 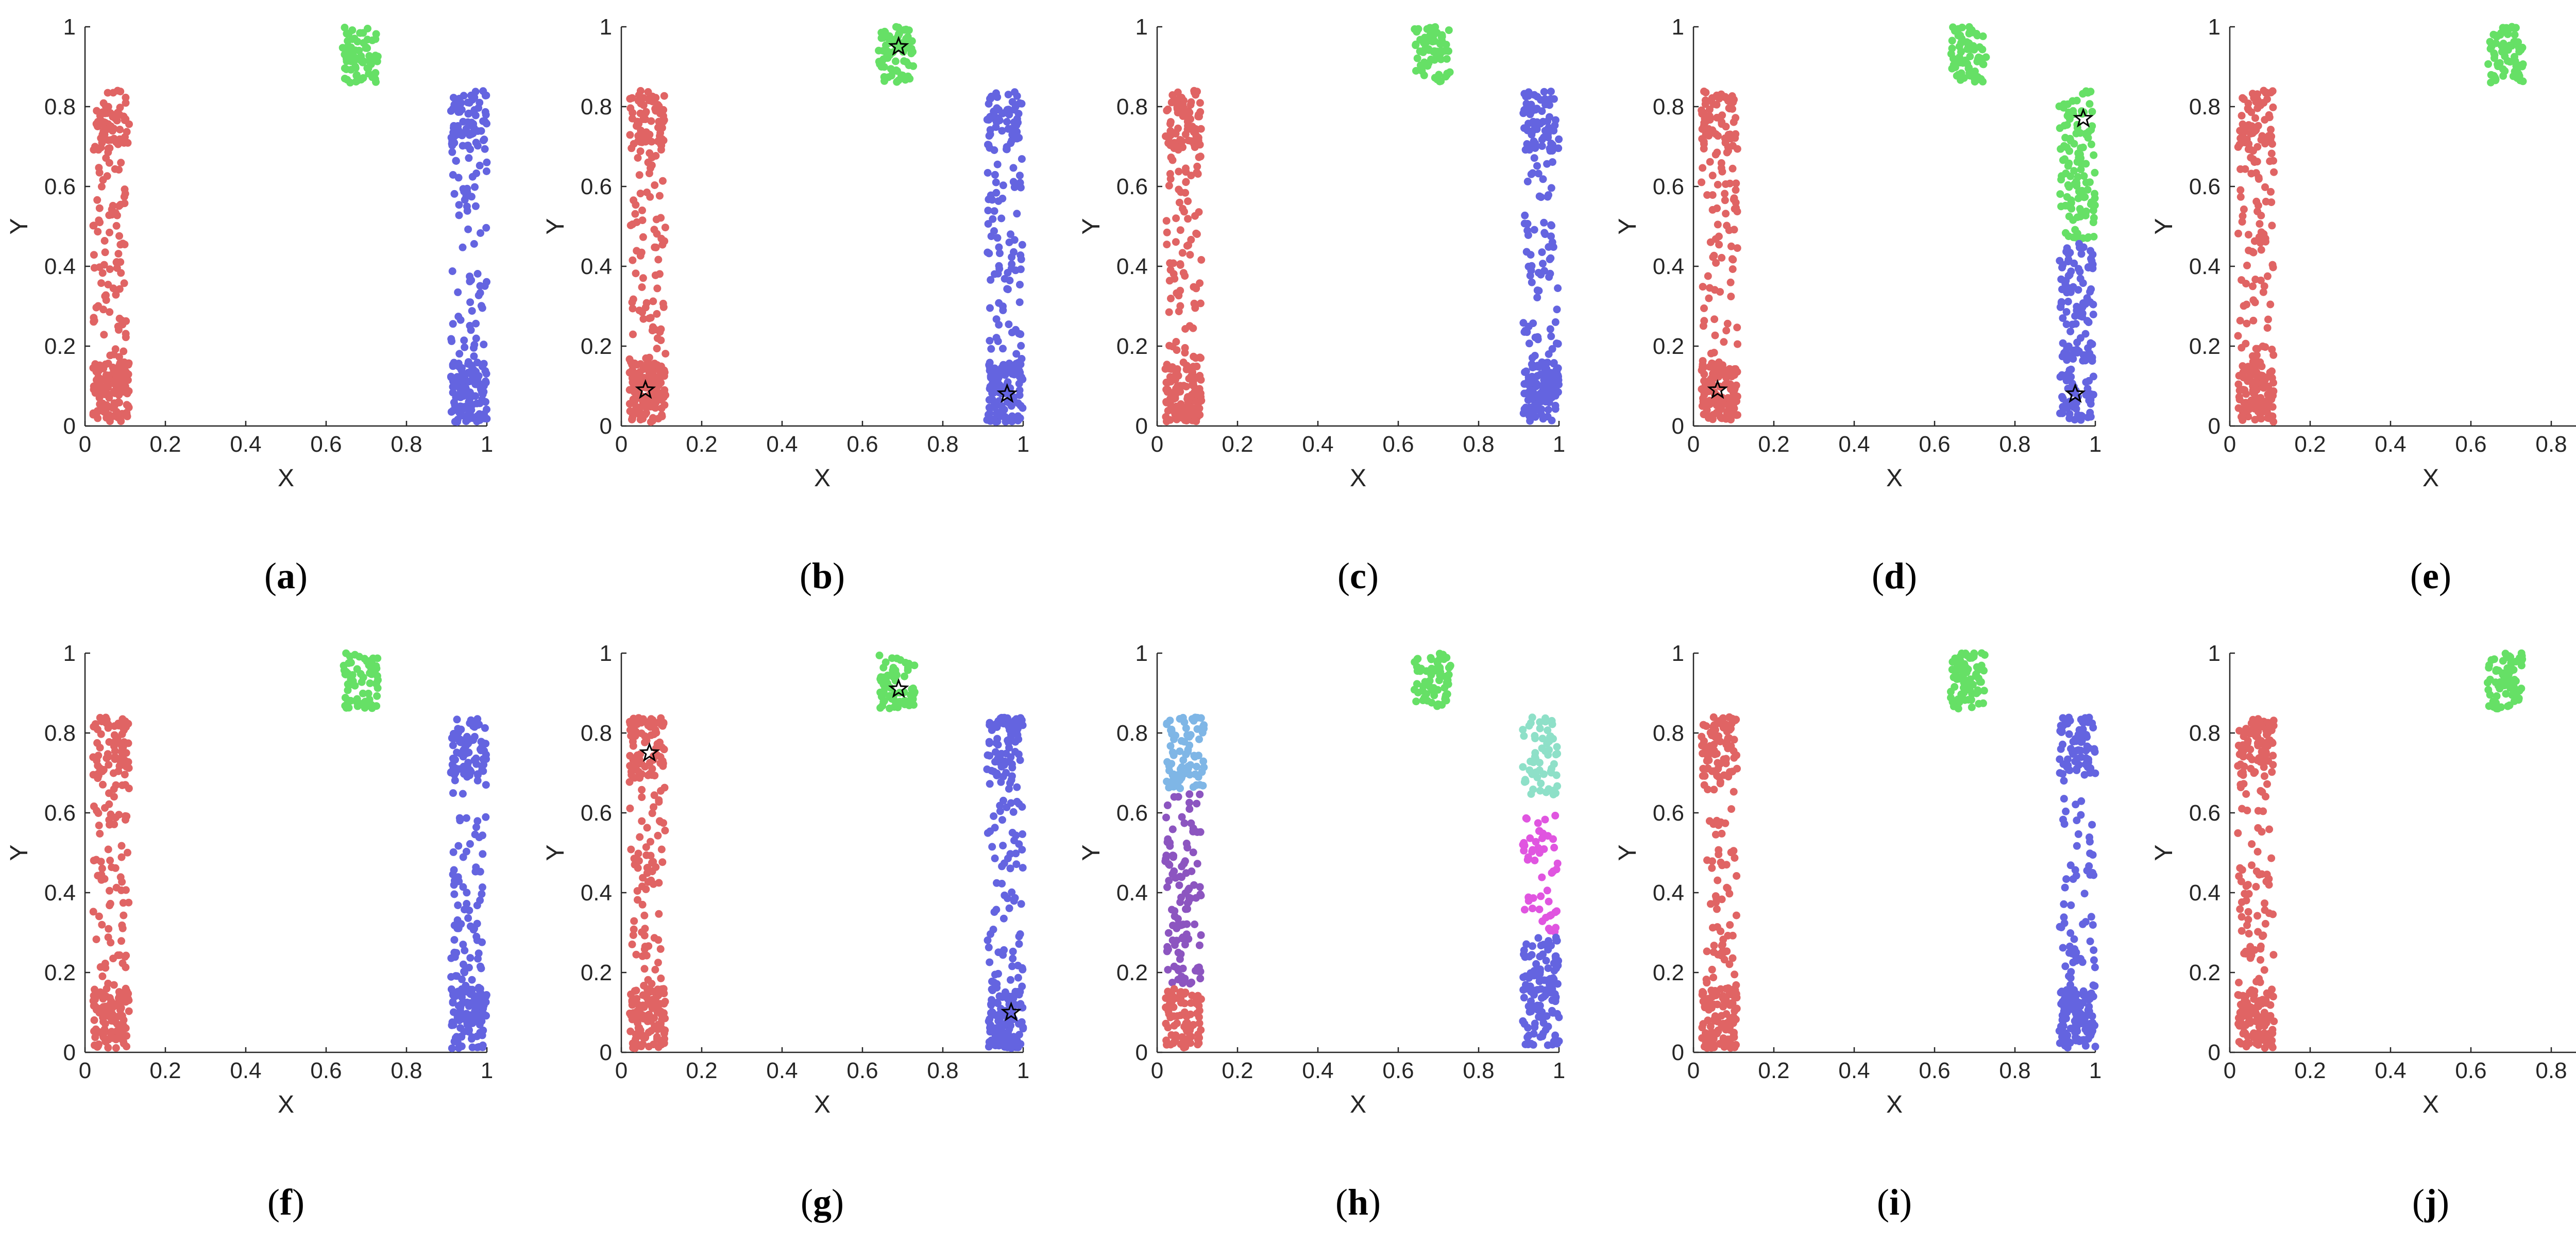 I want to click on panel-caption: (c), so click(x=1358, y=575).